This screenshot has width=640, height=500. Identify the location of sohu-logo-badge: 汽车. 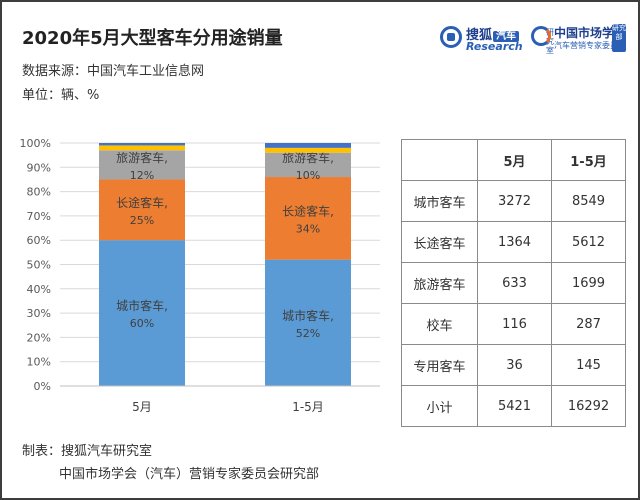
(506, 36).